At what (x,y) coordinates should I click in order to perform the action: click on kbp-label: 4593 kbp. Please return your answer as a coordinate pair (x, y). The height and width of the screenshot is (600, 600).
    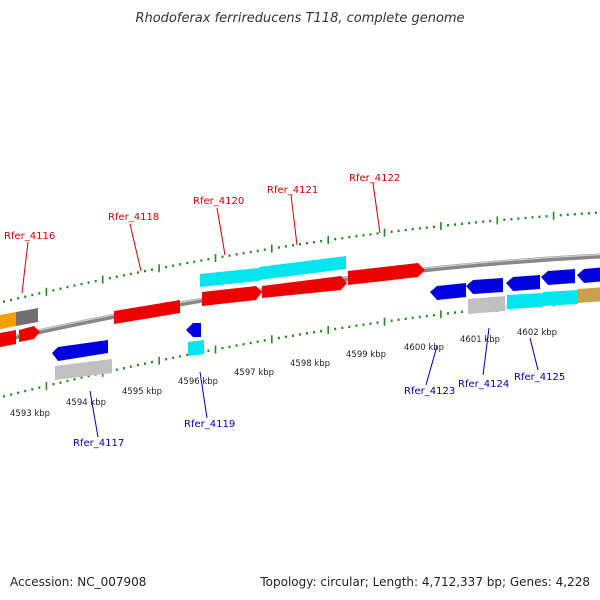
    Looking at the image, I should click on (30, 414).